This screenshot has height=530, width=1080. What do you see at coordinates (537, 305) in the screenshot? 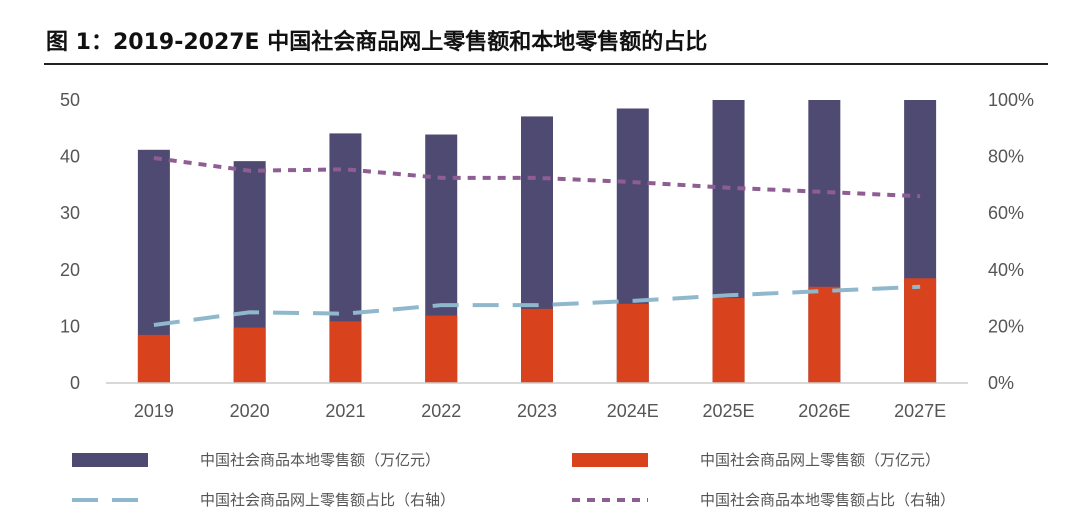
I see `line-online-share` at bounding box center [537, 305].